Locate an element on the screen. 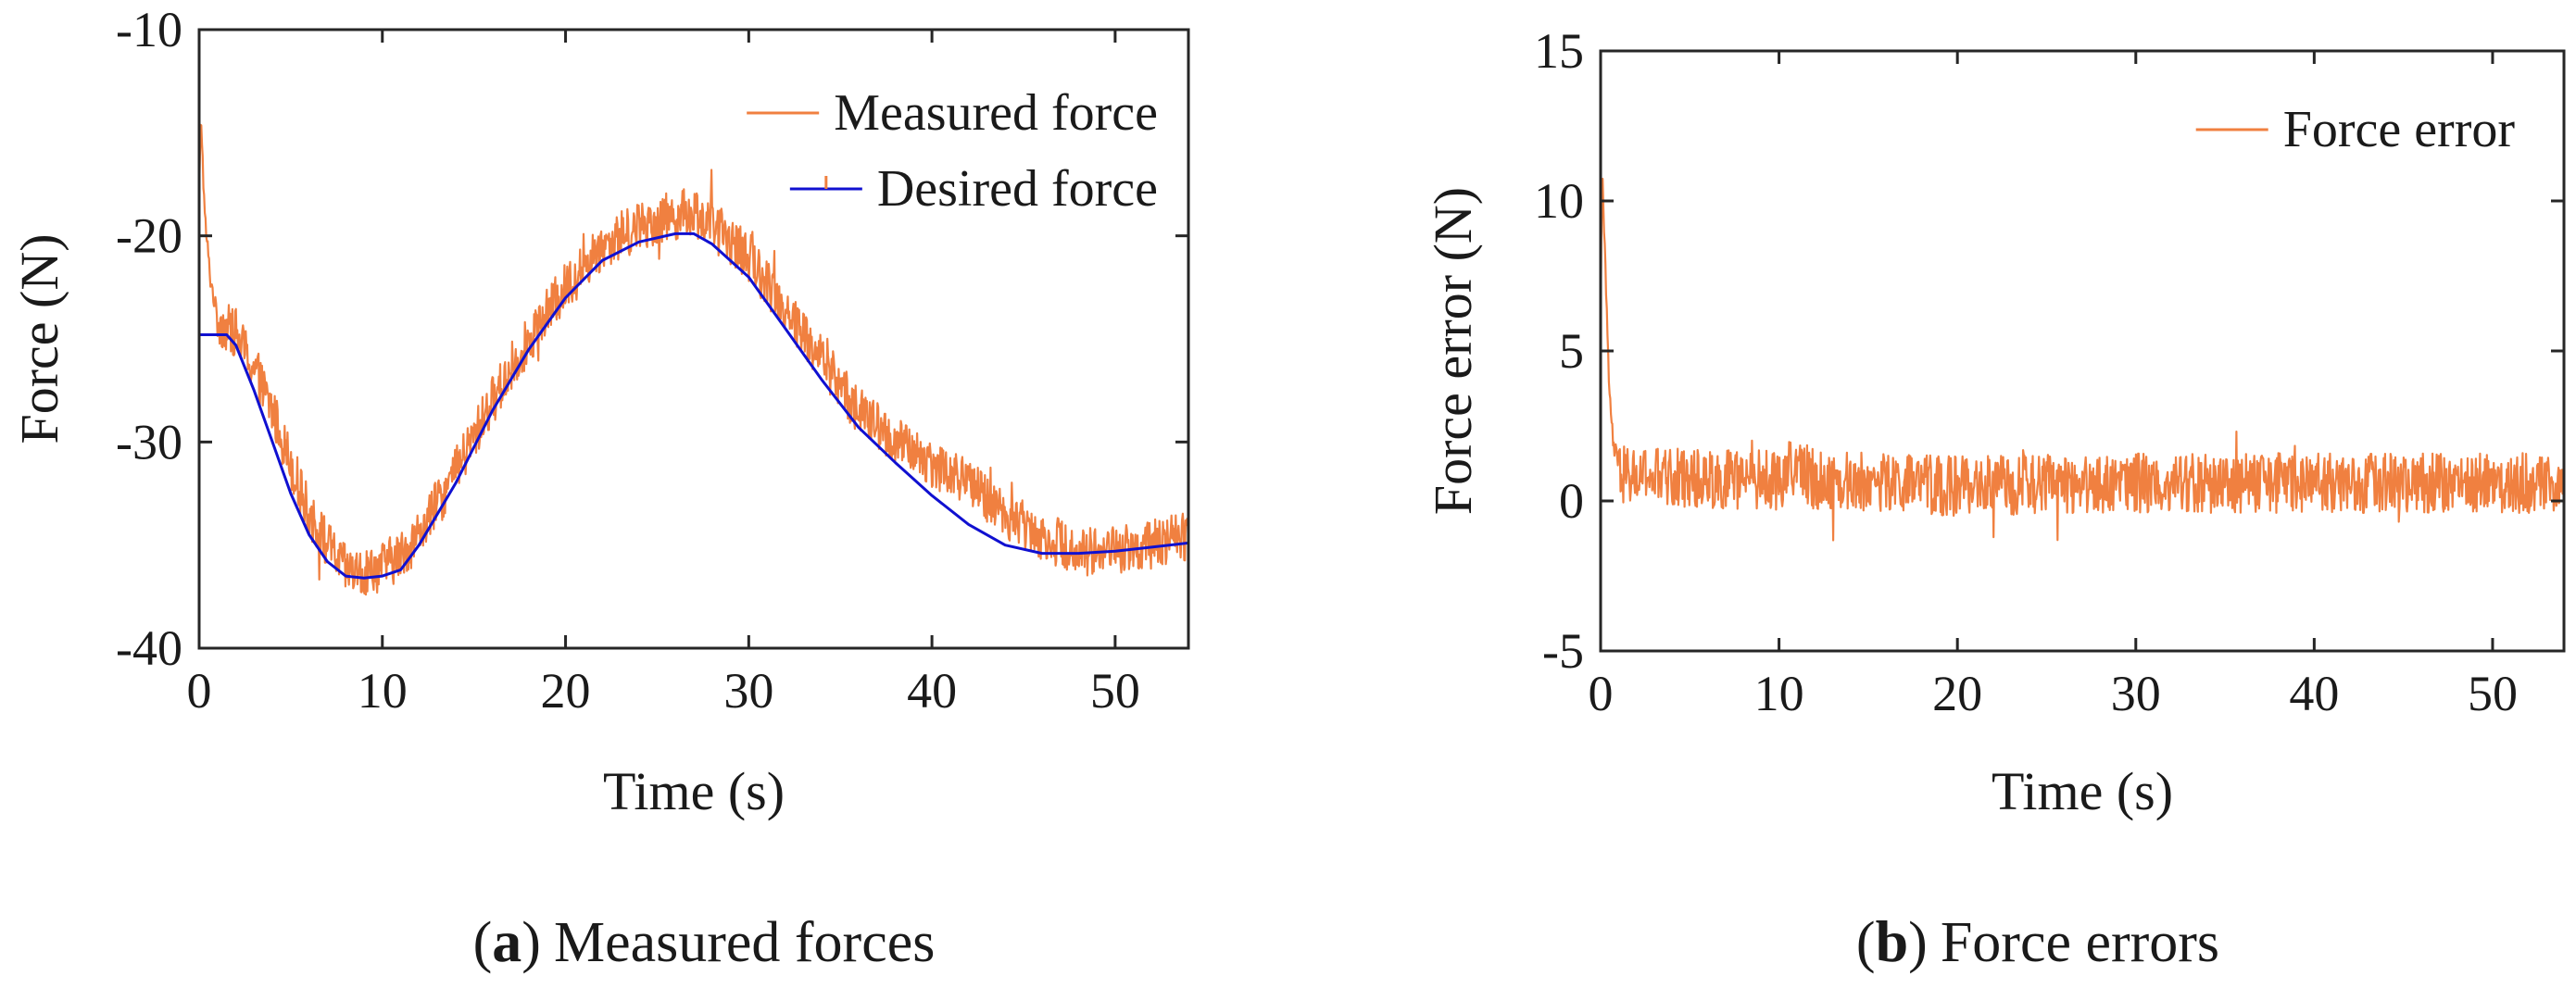  y-tick-label: -10 is located at coordinates (149, 29).